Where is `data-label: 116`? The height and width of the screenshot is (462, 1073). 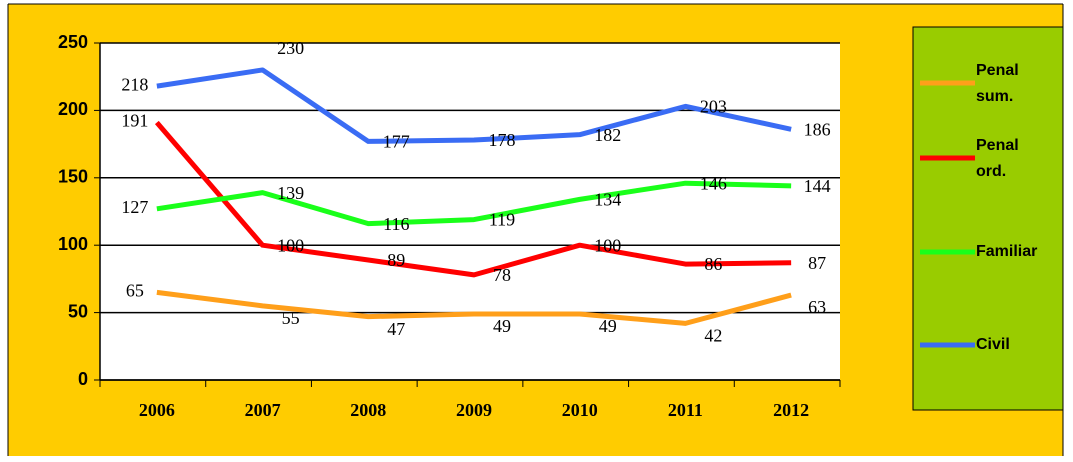 data-label: 116 is located at coordinates (396, 224).